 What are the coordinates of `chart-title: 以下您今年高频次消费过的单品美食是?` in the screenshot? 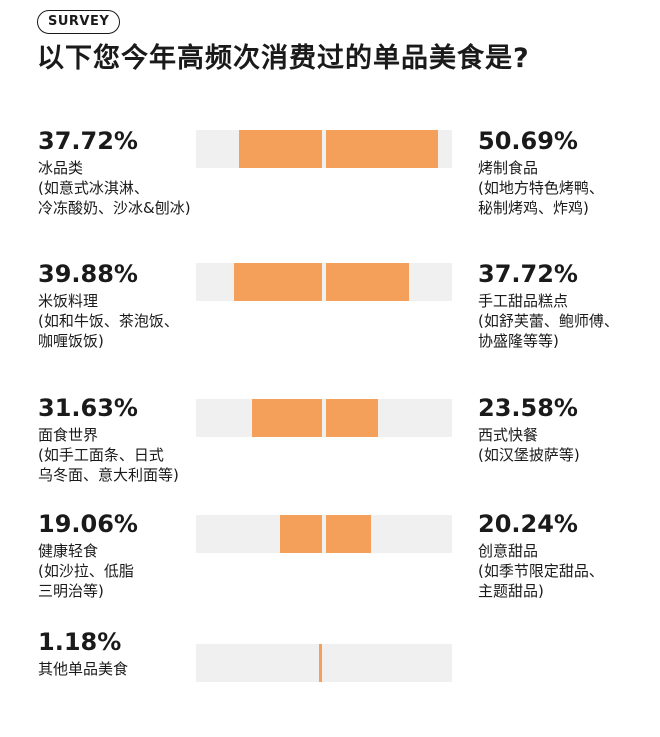 It's located at (283, 58).